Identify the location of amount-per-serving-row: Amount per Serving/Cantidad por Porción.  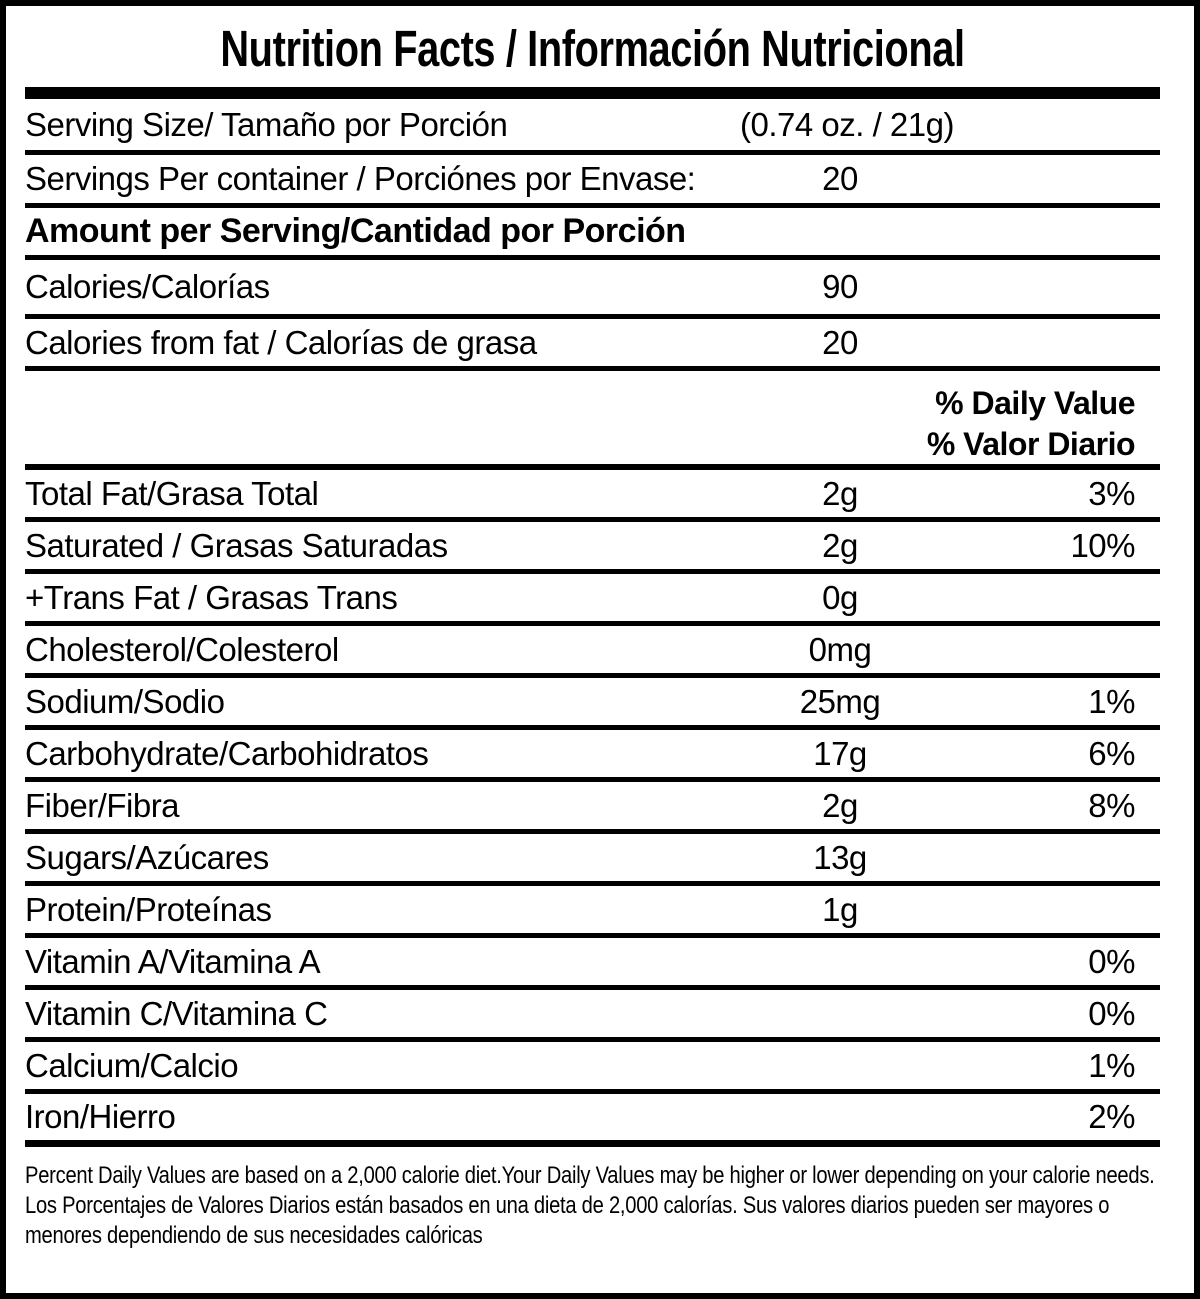
(592, 234).